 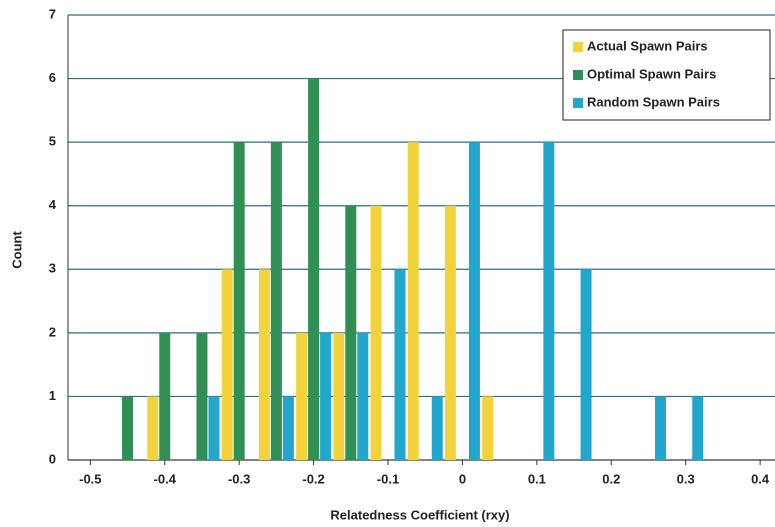 I want to click on y-tick-label: 5, so click(x=52, y=141).